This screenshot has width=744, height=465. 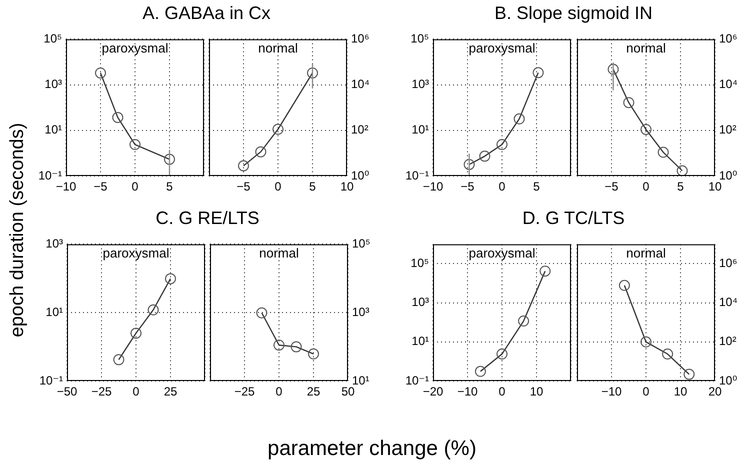 What do you see at coordinates (573, 13) in the screenshot?
I see `chart-title: B. Slope sigmoid IN` at bounding box center [573, 13].